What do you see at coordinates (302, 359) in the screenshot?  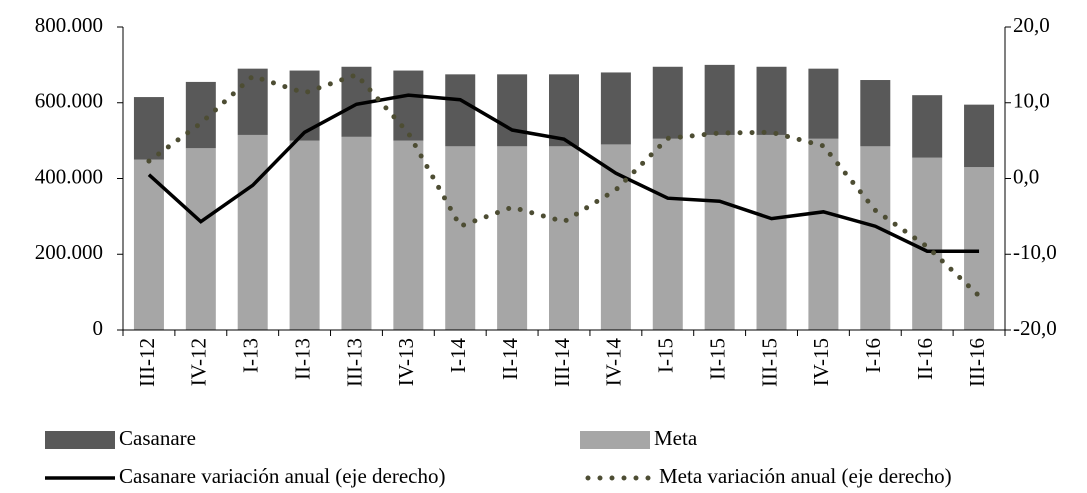 I see `x-tick-label: II-13` at bounding box center [302, 359].